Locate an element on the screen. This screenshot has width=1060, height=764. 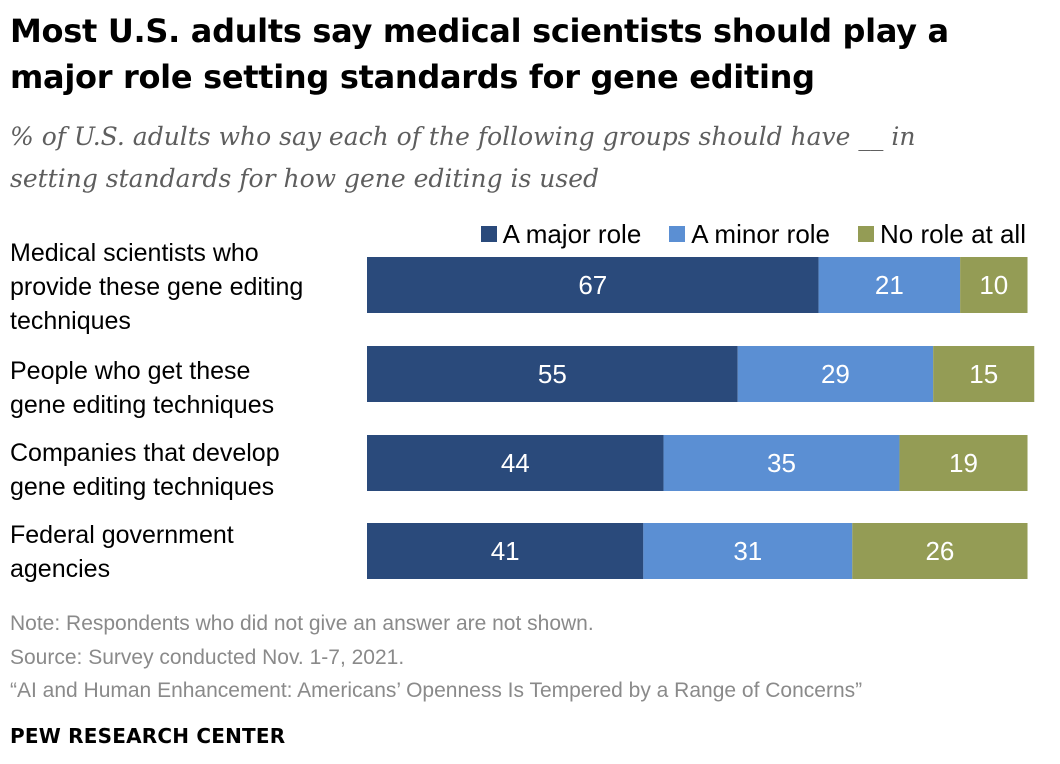
bar-value-label-major-row-1: 67 is located at coordinates (592, 285).